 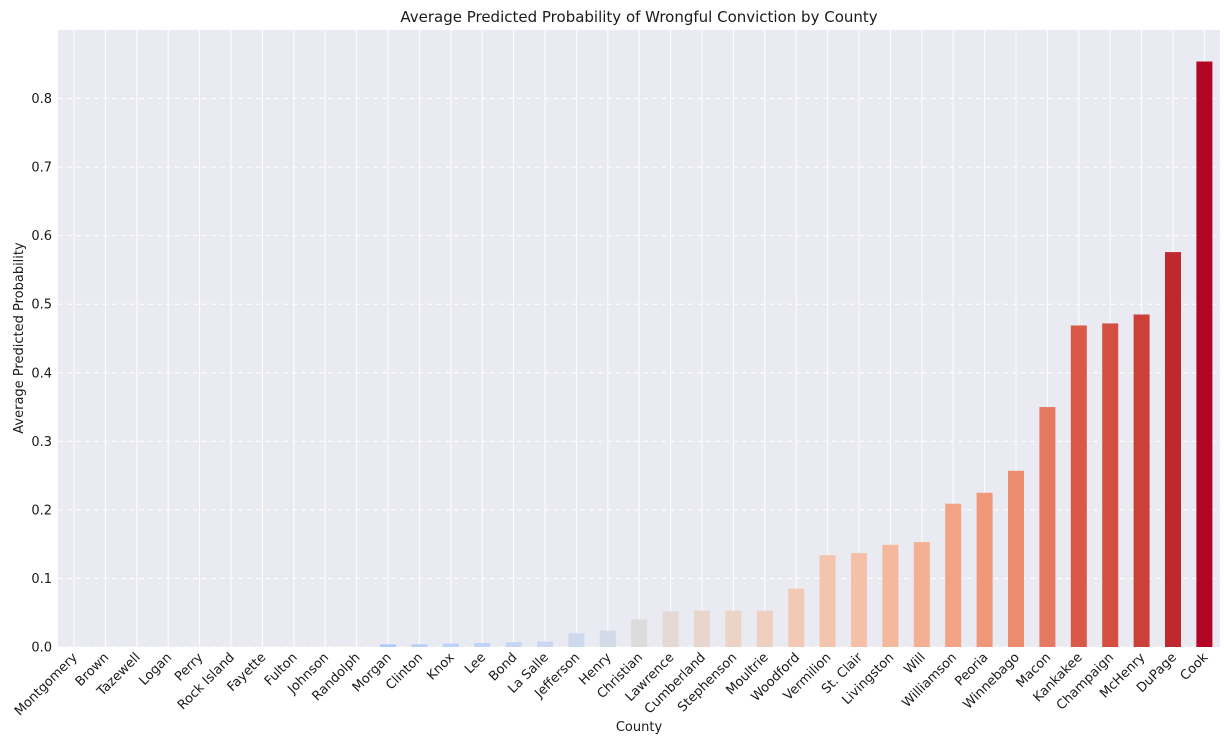 What do you see at coordinates (890, 595) in the screenshot?
I see `bar-livingston` at bounding box center [890, 595].